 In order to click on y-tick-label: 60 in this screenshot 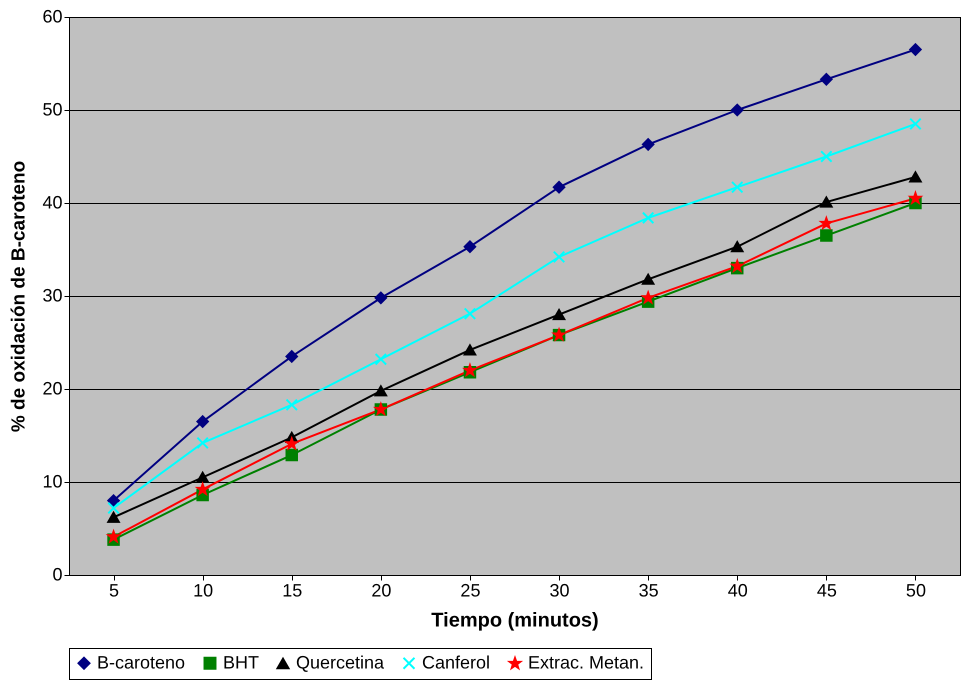, I will do `click(52, 16)`.